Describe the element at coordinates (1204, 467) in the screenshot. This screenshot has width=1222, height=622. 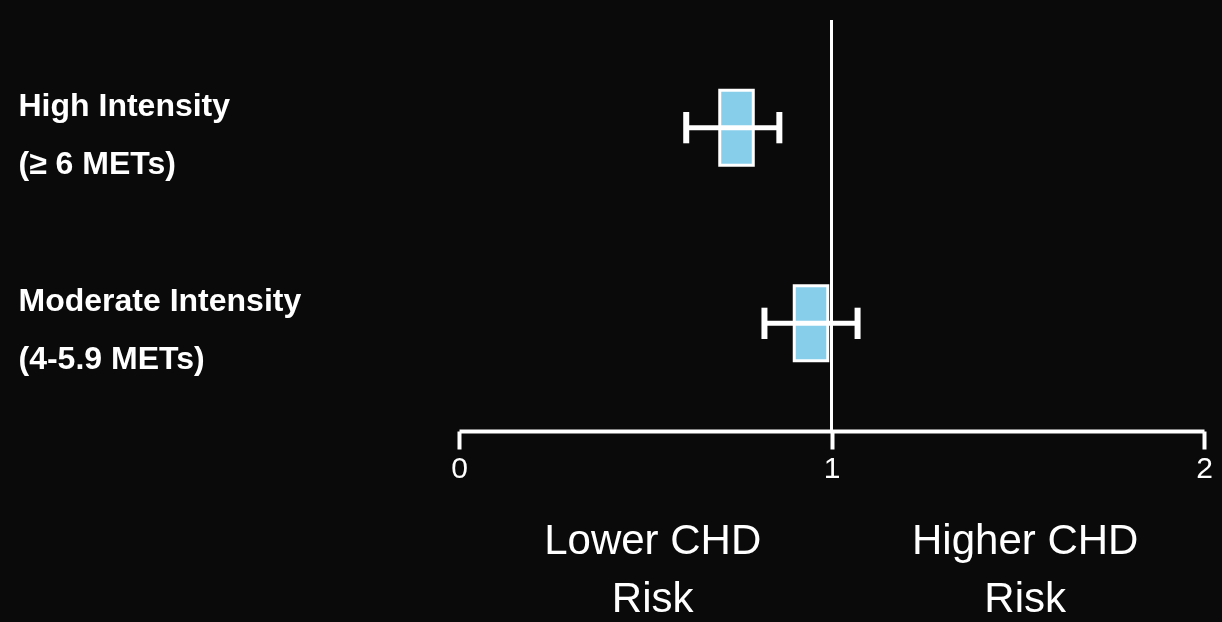
I see `x-tick-label: 2` at that location.